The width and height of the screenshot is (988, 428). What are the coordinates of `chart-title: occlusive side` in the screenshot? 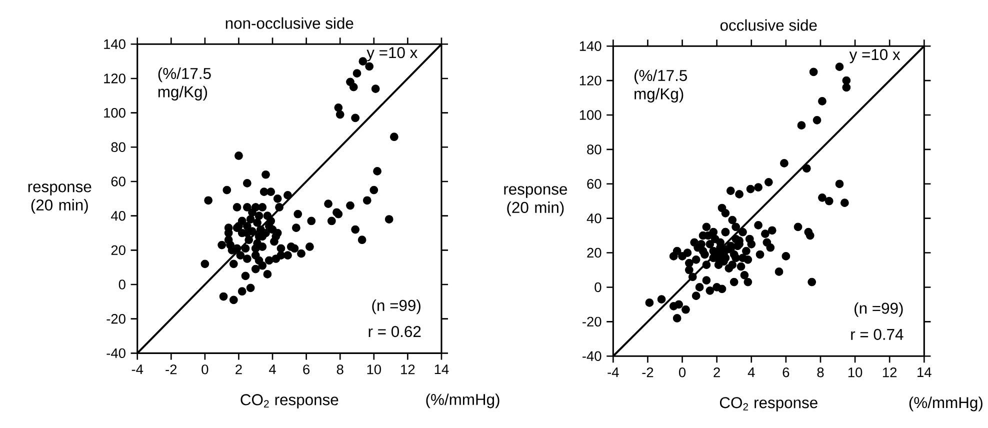 It's located at (768, 25).